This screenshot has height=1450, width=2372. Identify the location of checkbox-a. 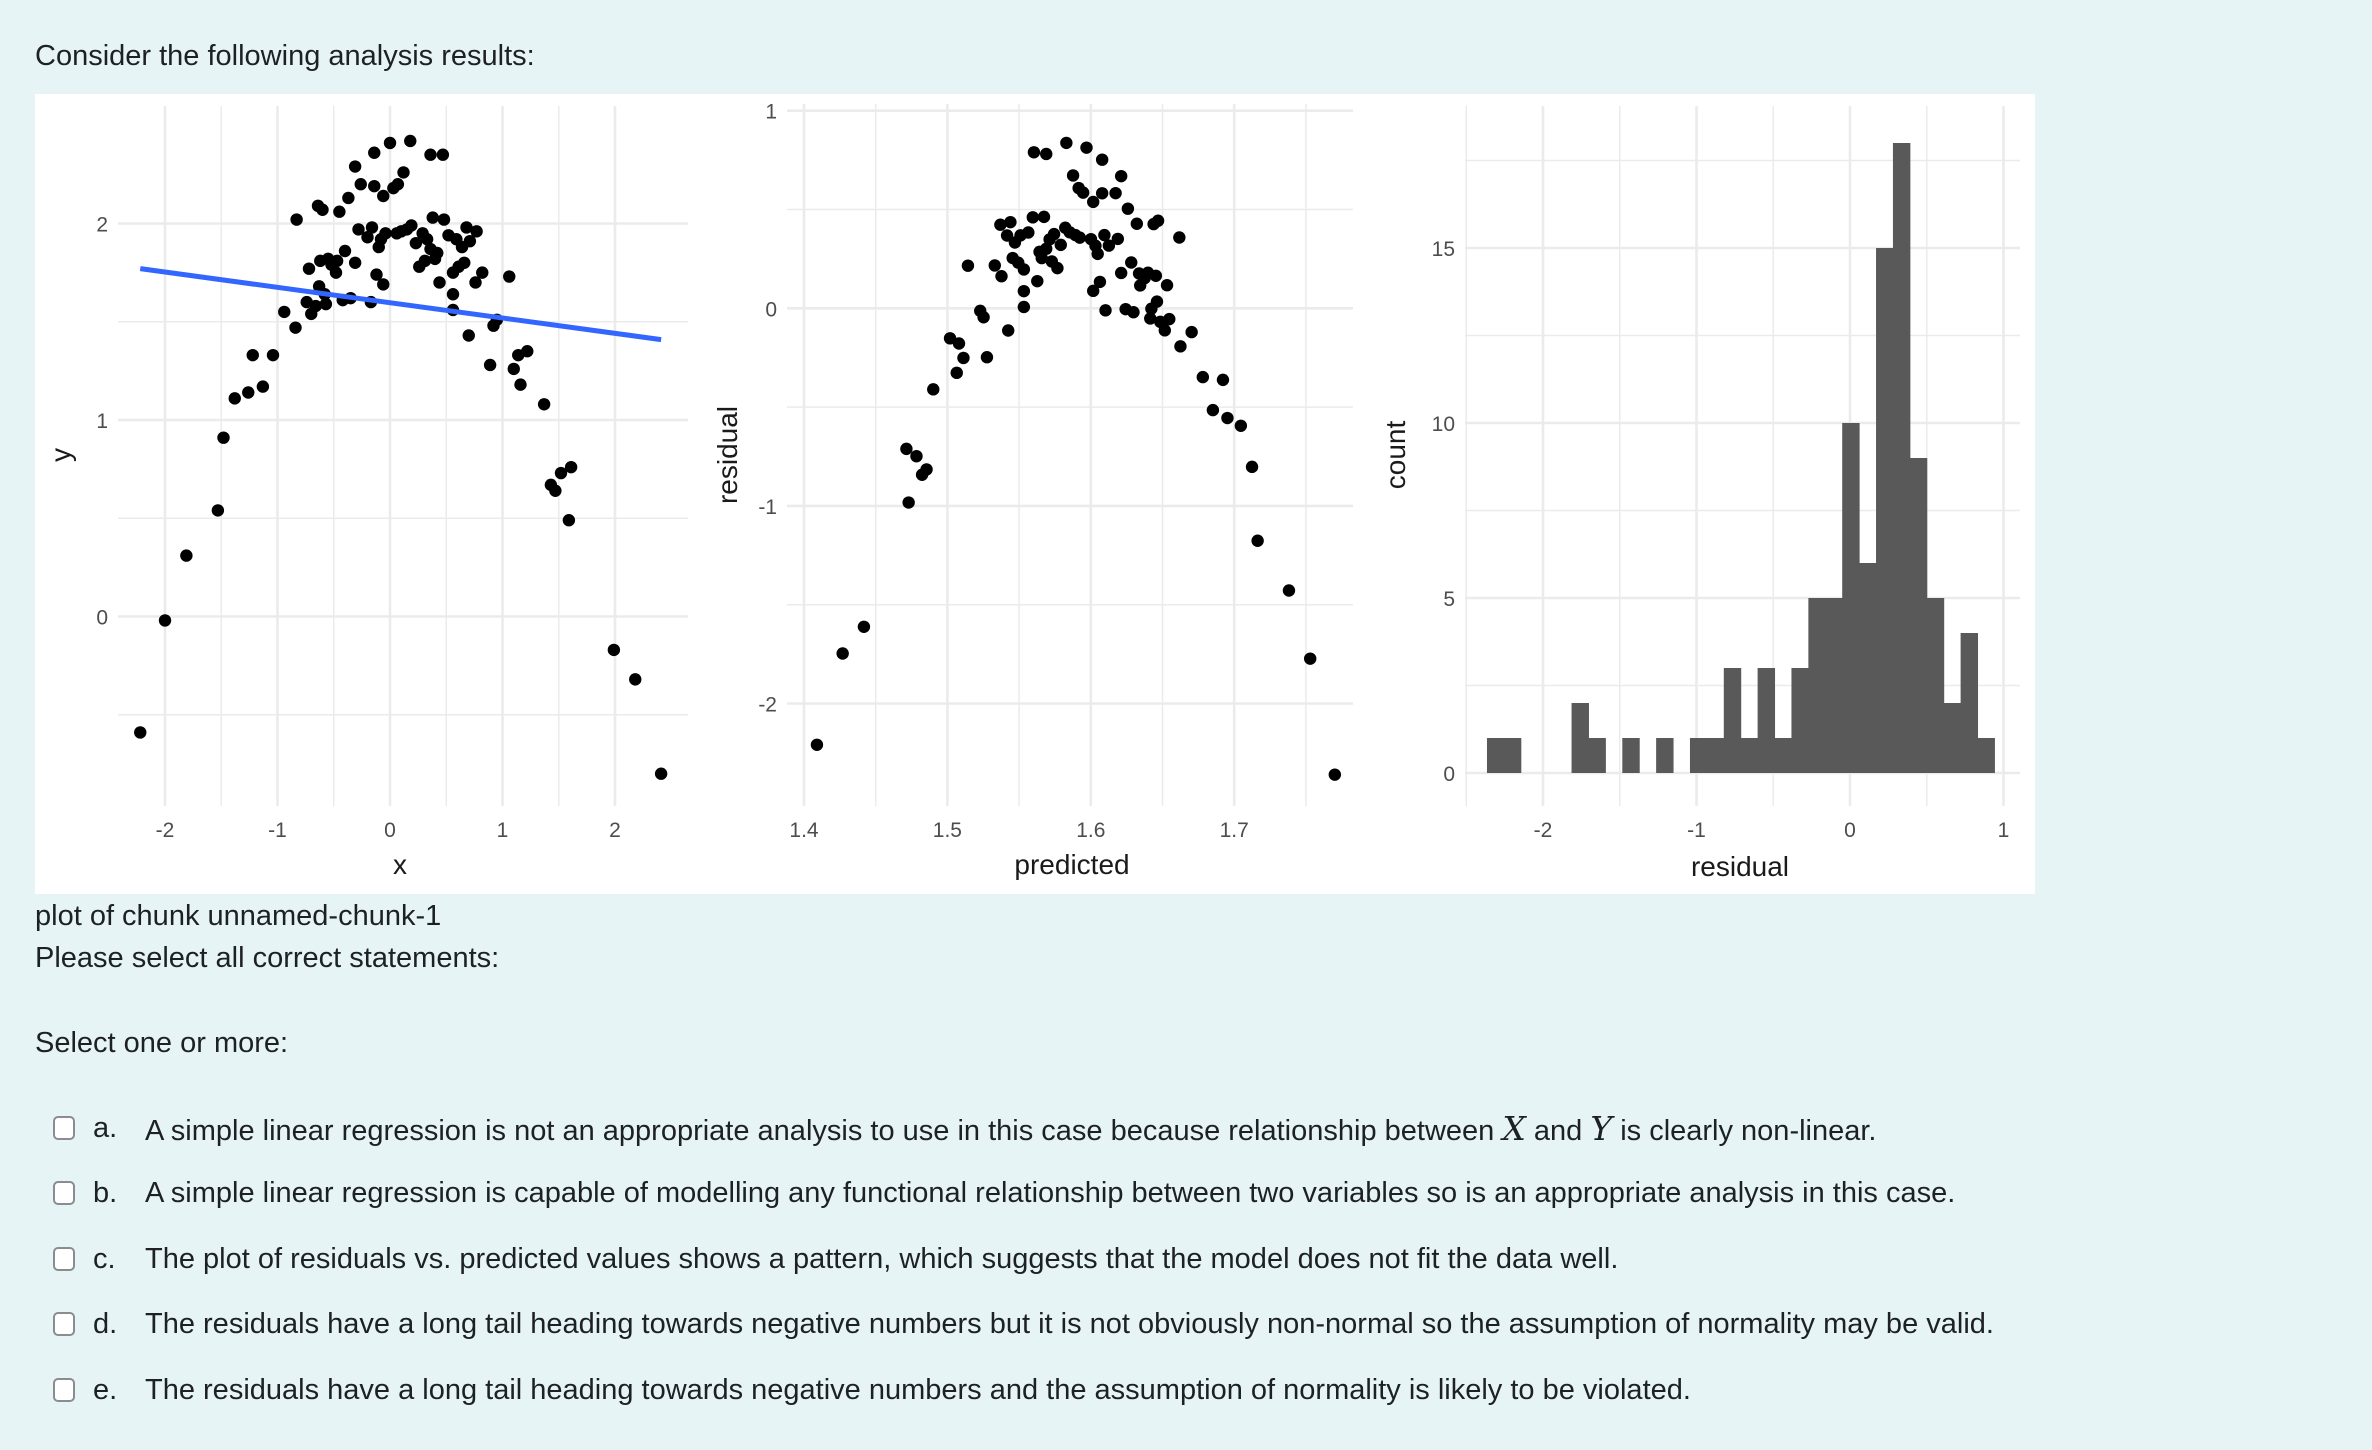
(64, 1128).